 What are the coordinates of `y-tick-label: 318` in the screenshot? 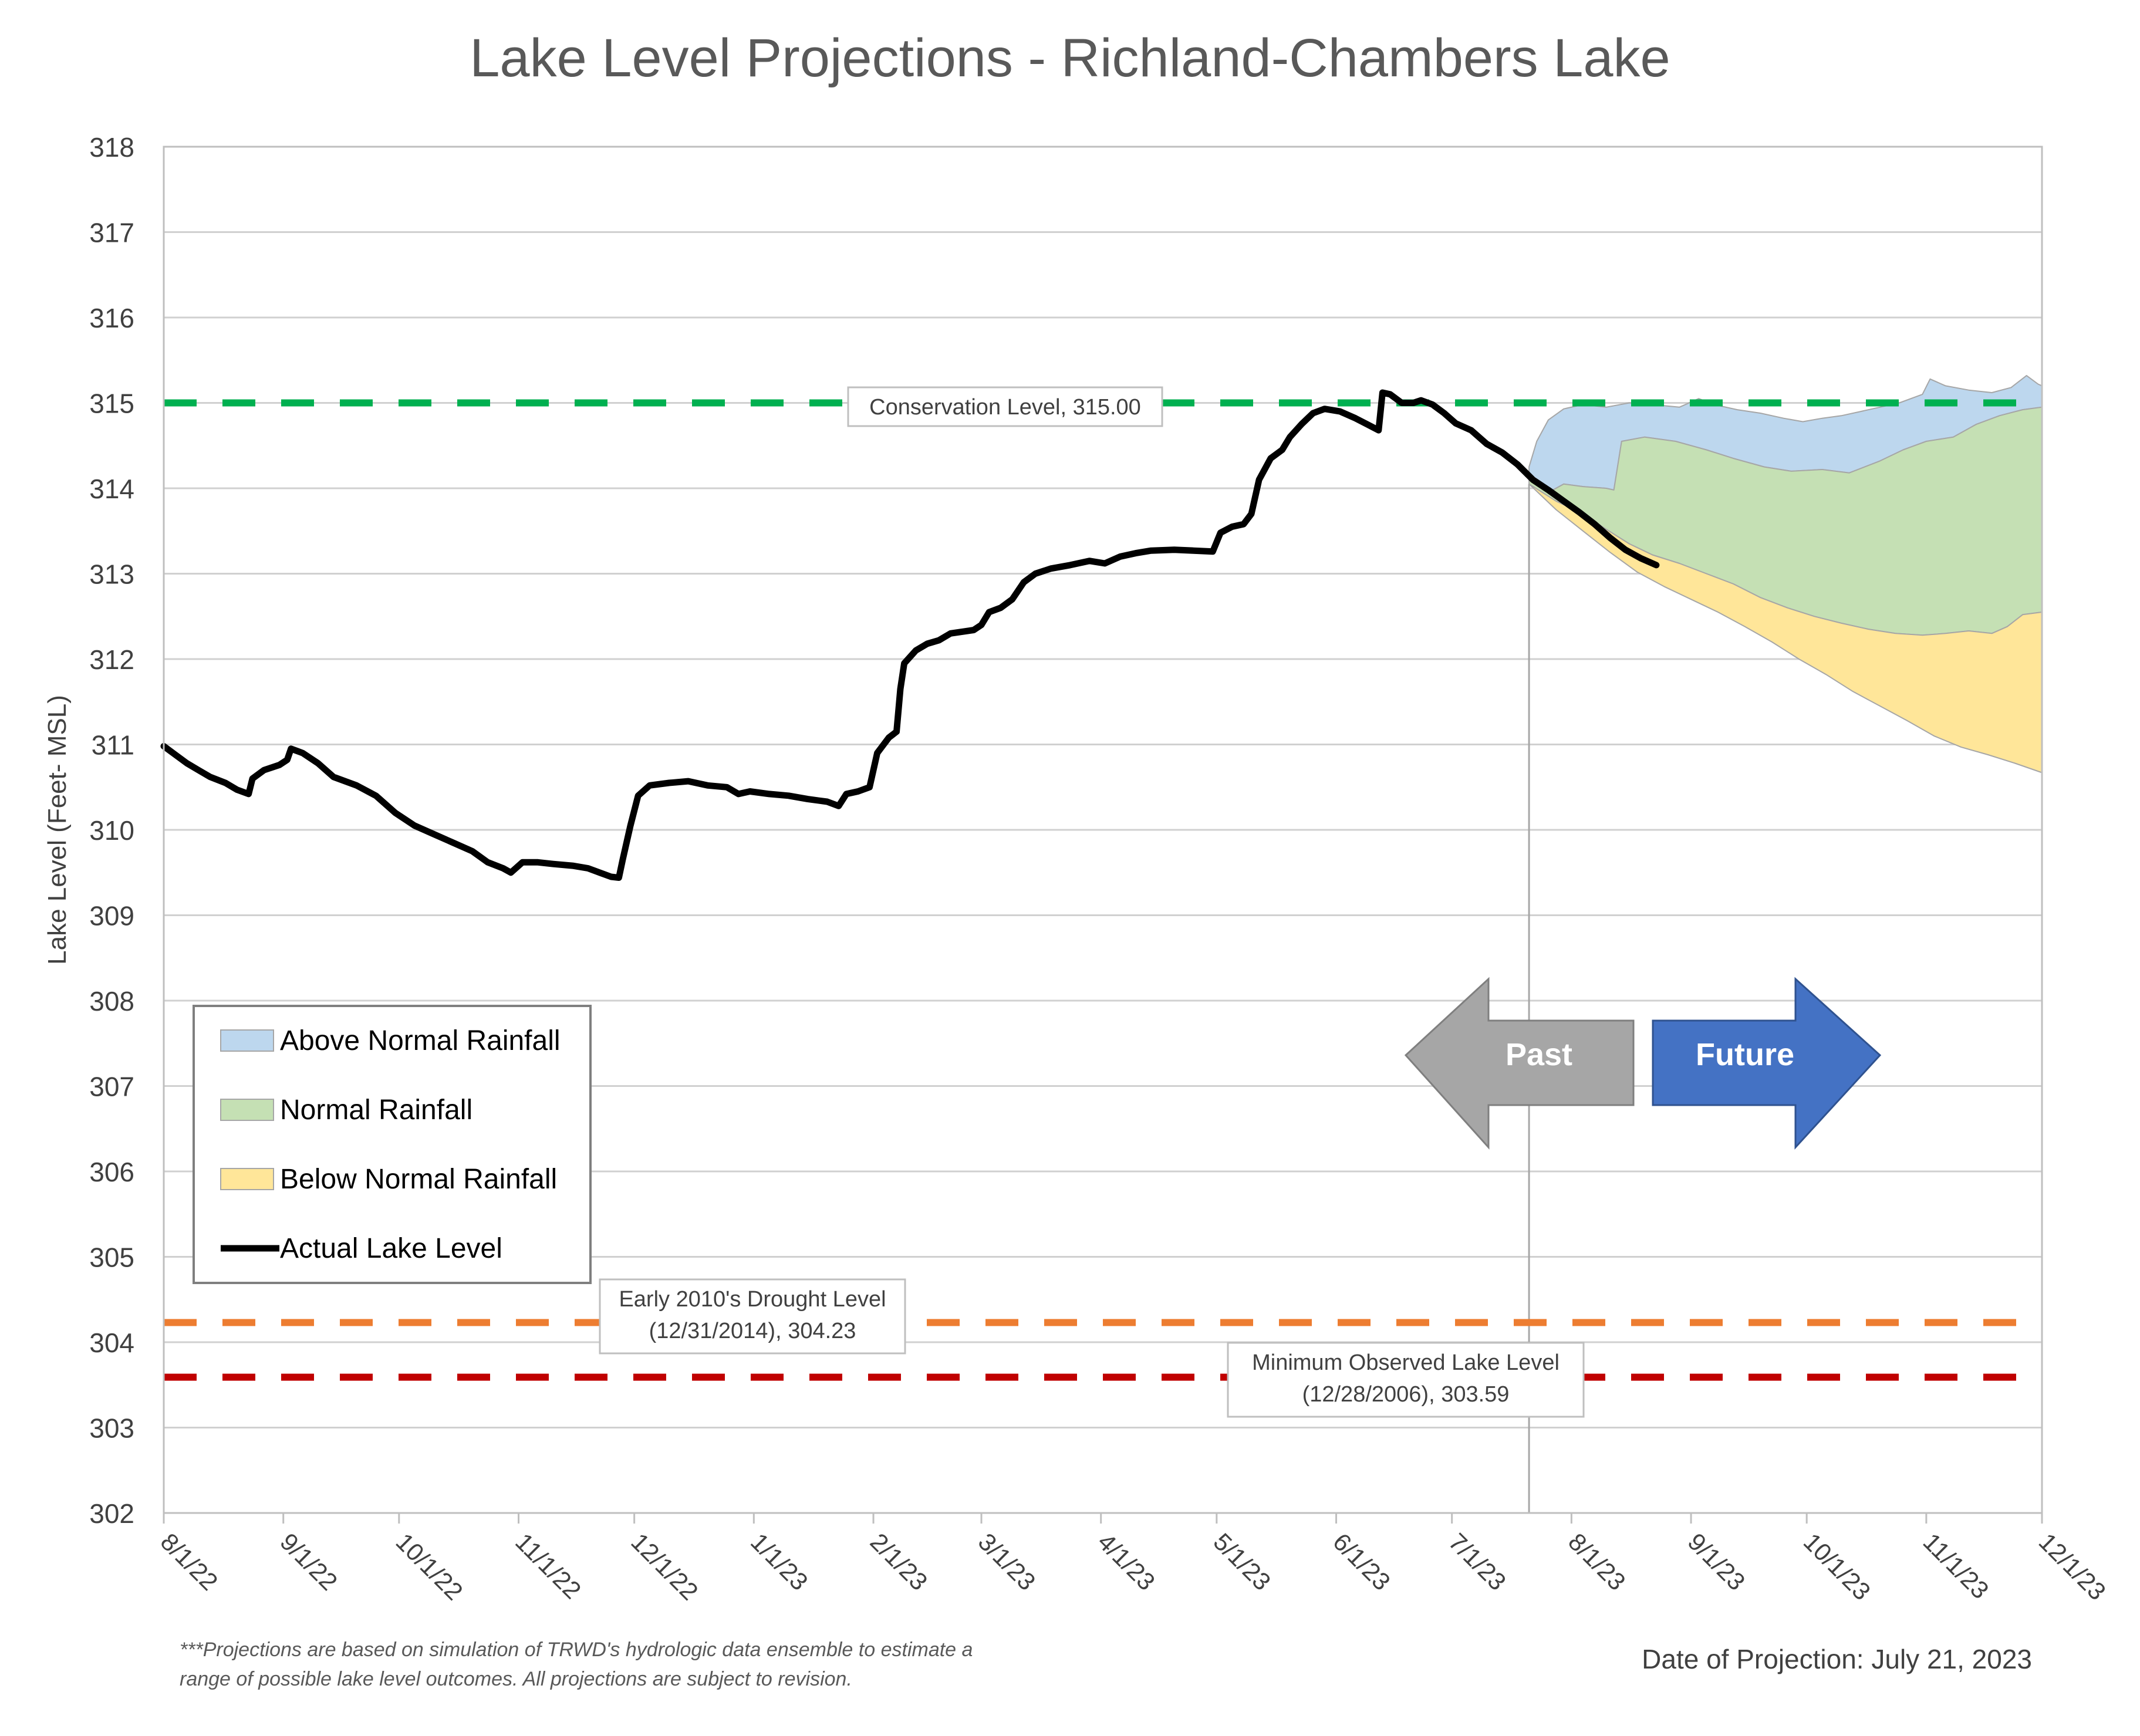 It's located at (111, 147).